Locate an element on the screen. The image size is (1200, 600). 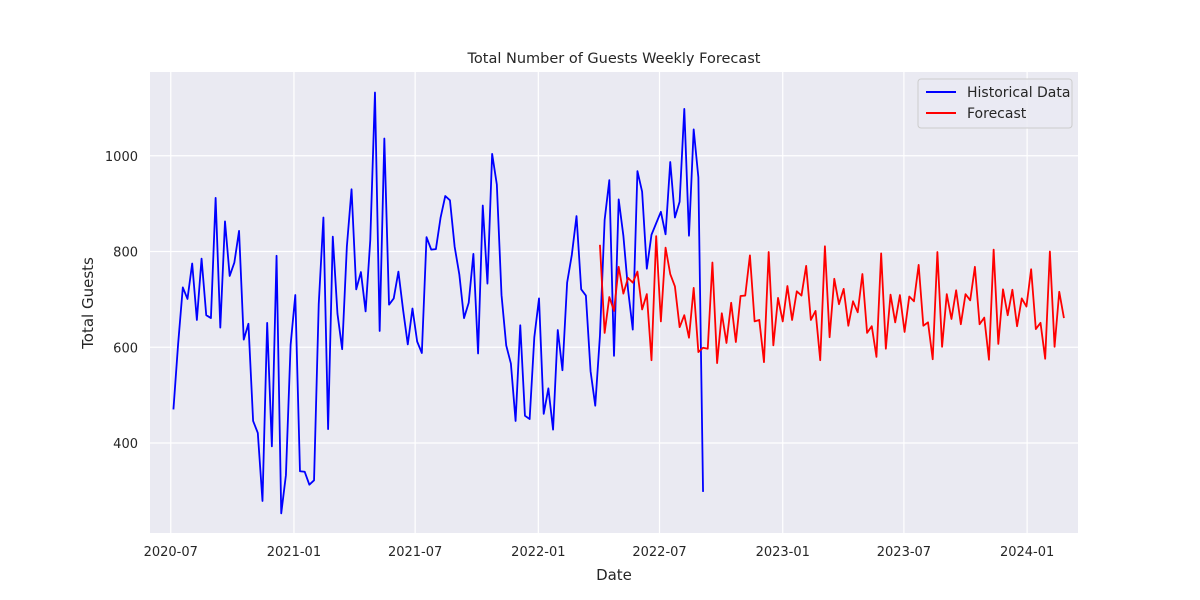
legend-label-historical: Historical Data is located at coordinates (1018, 93).